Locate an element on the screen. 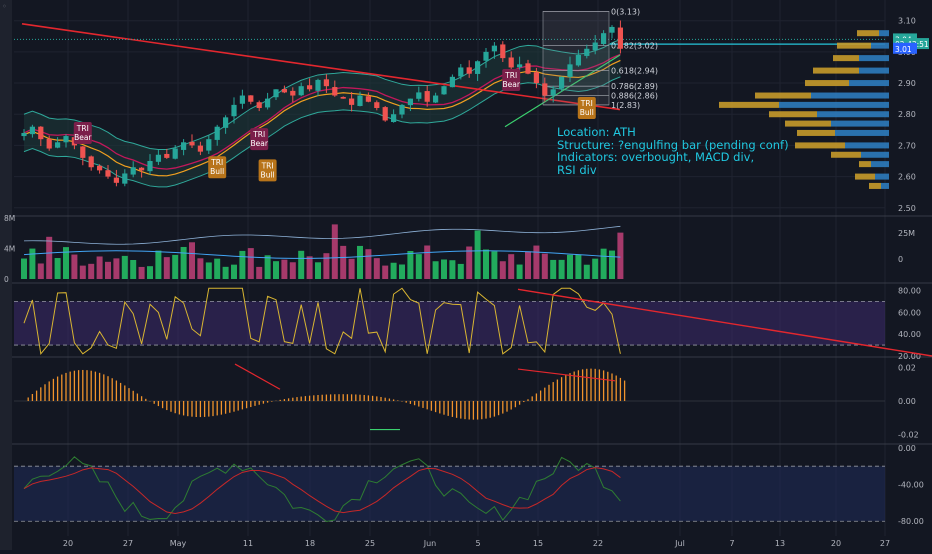 This screenshot has height=554, width=932. x-tick-label-6: Jun is located at coordinates (430, 543).